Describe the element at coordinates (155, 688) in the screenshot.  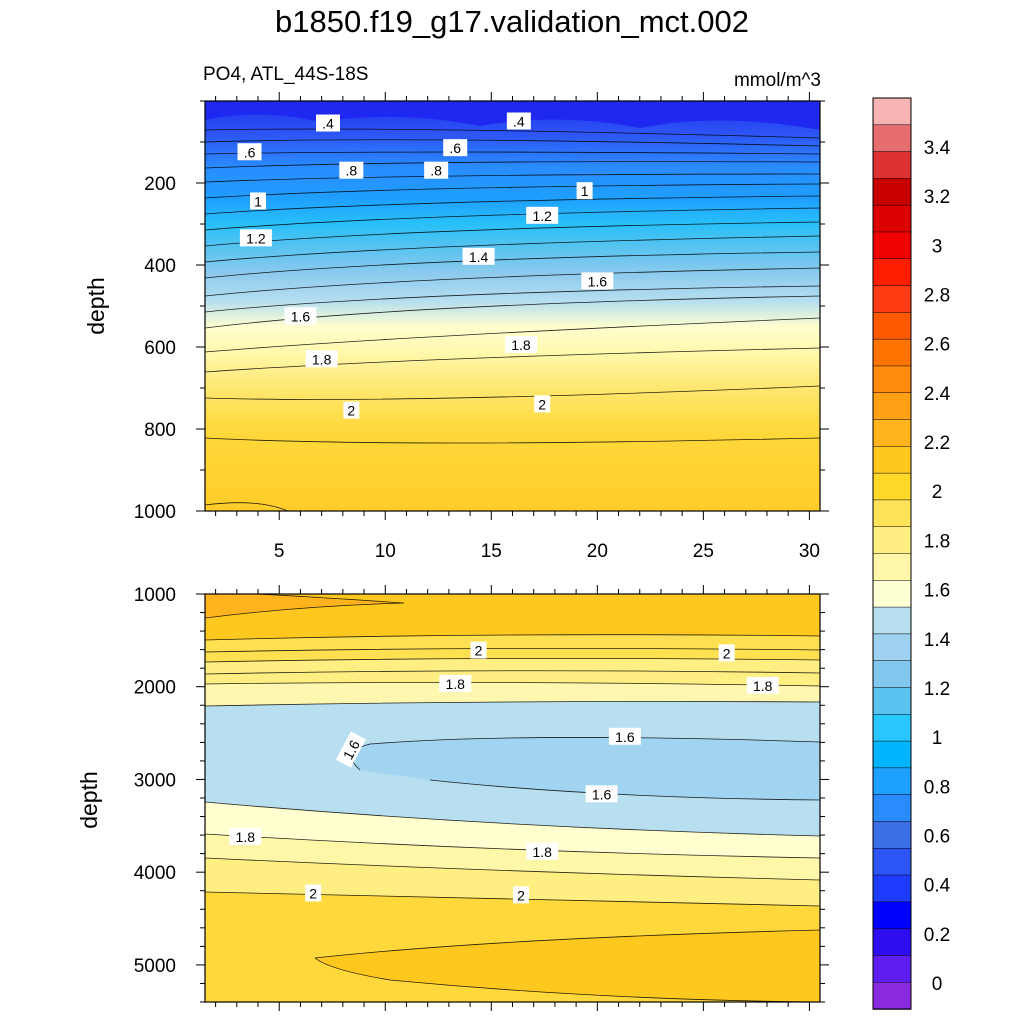
I see `y-tick-label: 2000` at that location.